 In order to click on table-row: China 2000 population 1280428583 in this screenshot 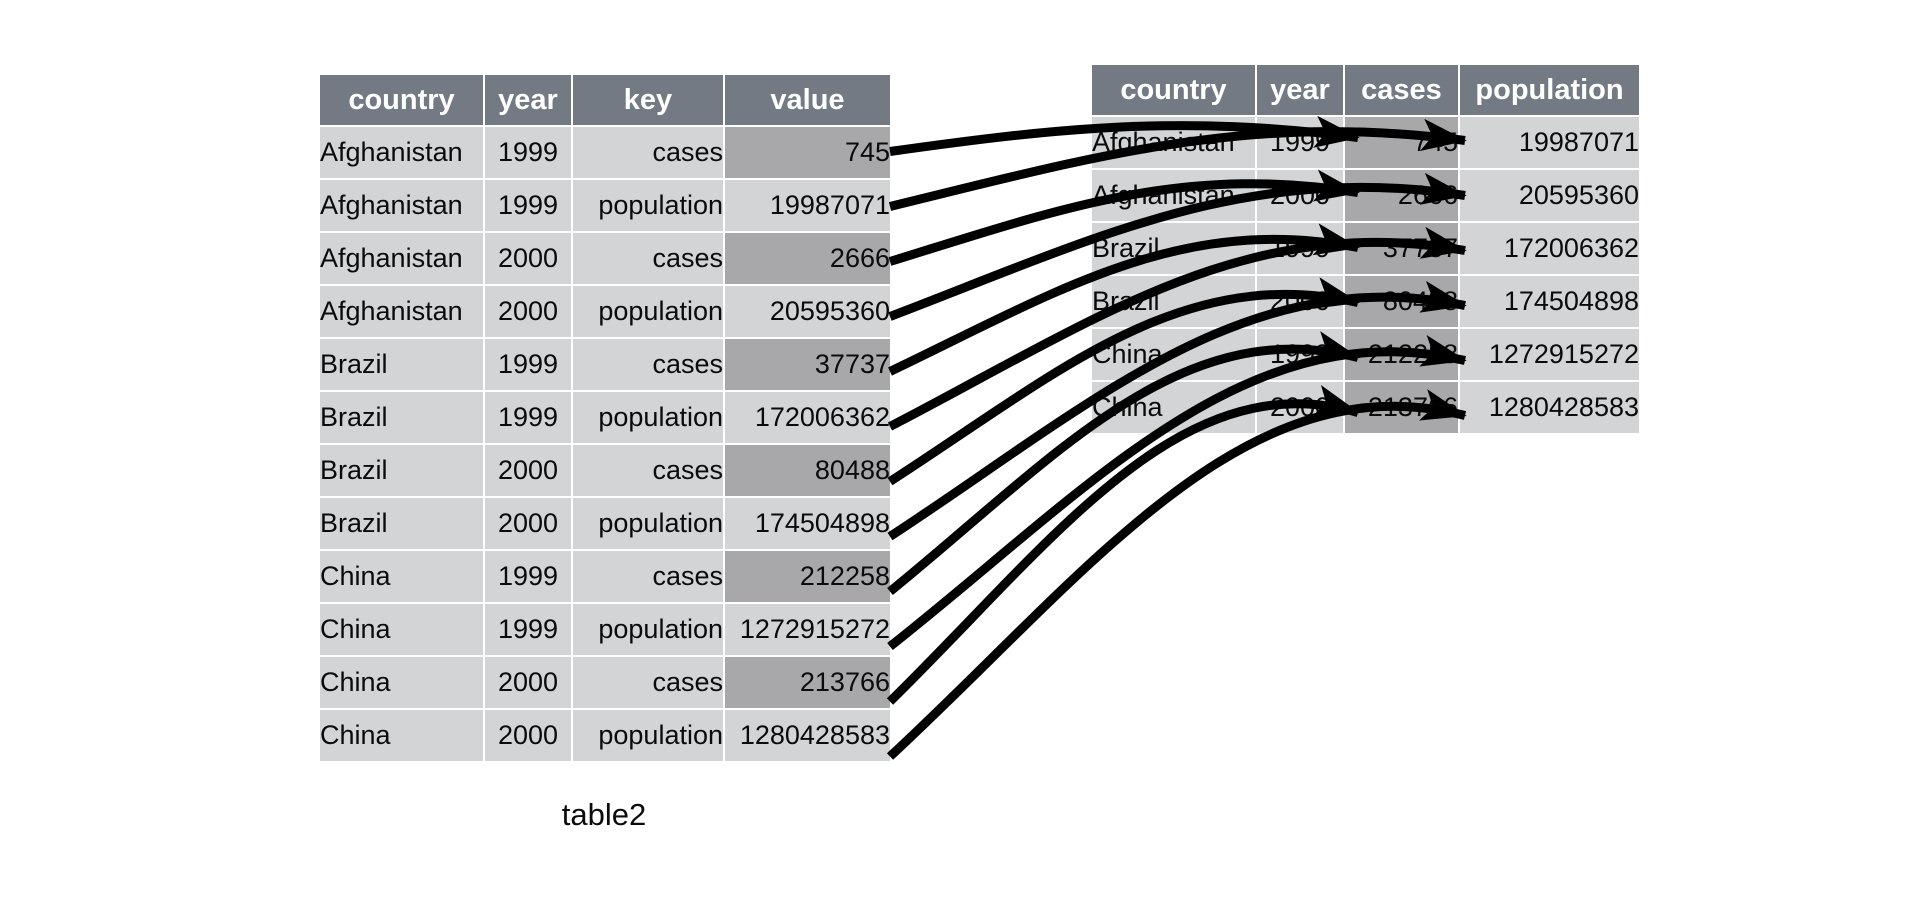, I will do `click(605, 735)`.